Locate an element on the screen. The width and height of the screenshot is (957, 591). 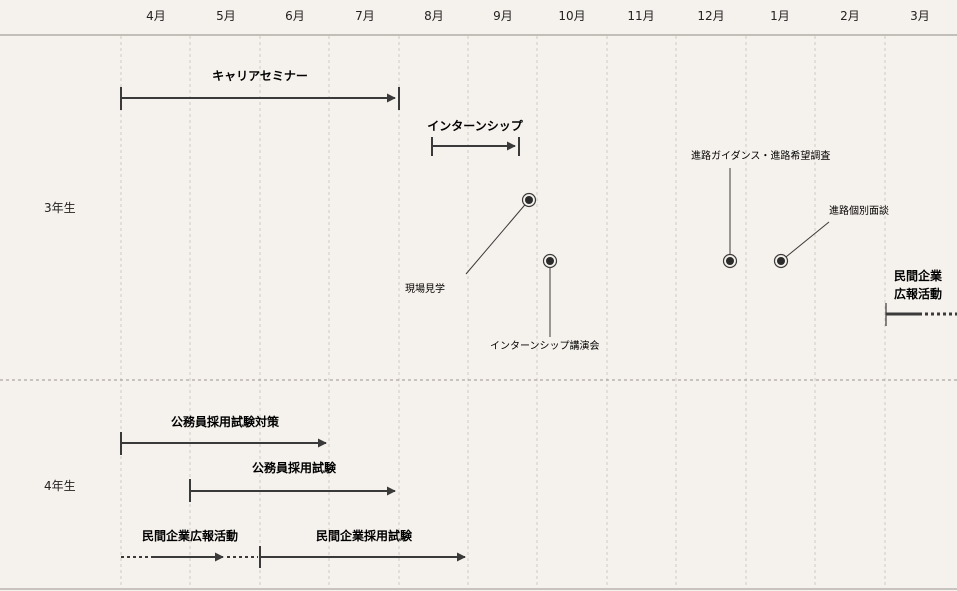
internship-arrow is located at coordinates (475, 146).